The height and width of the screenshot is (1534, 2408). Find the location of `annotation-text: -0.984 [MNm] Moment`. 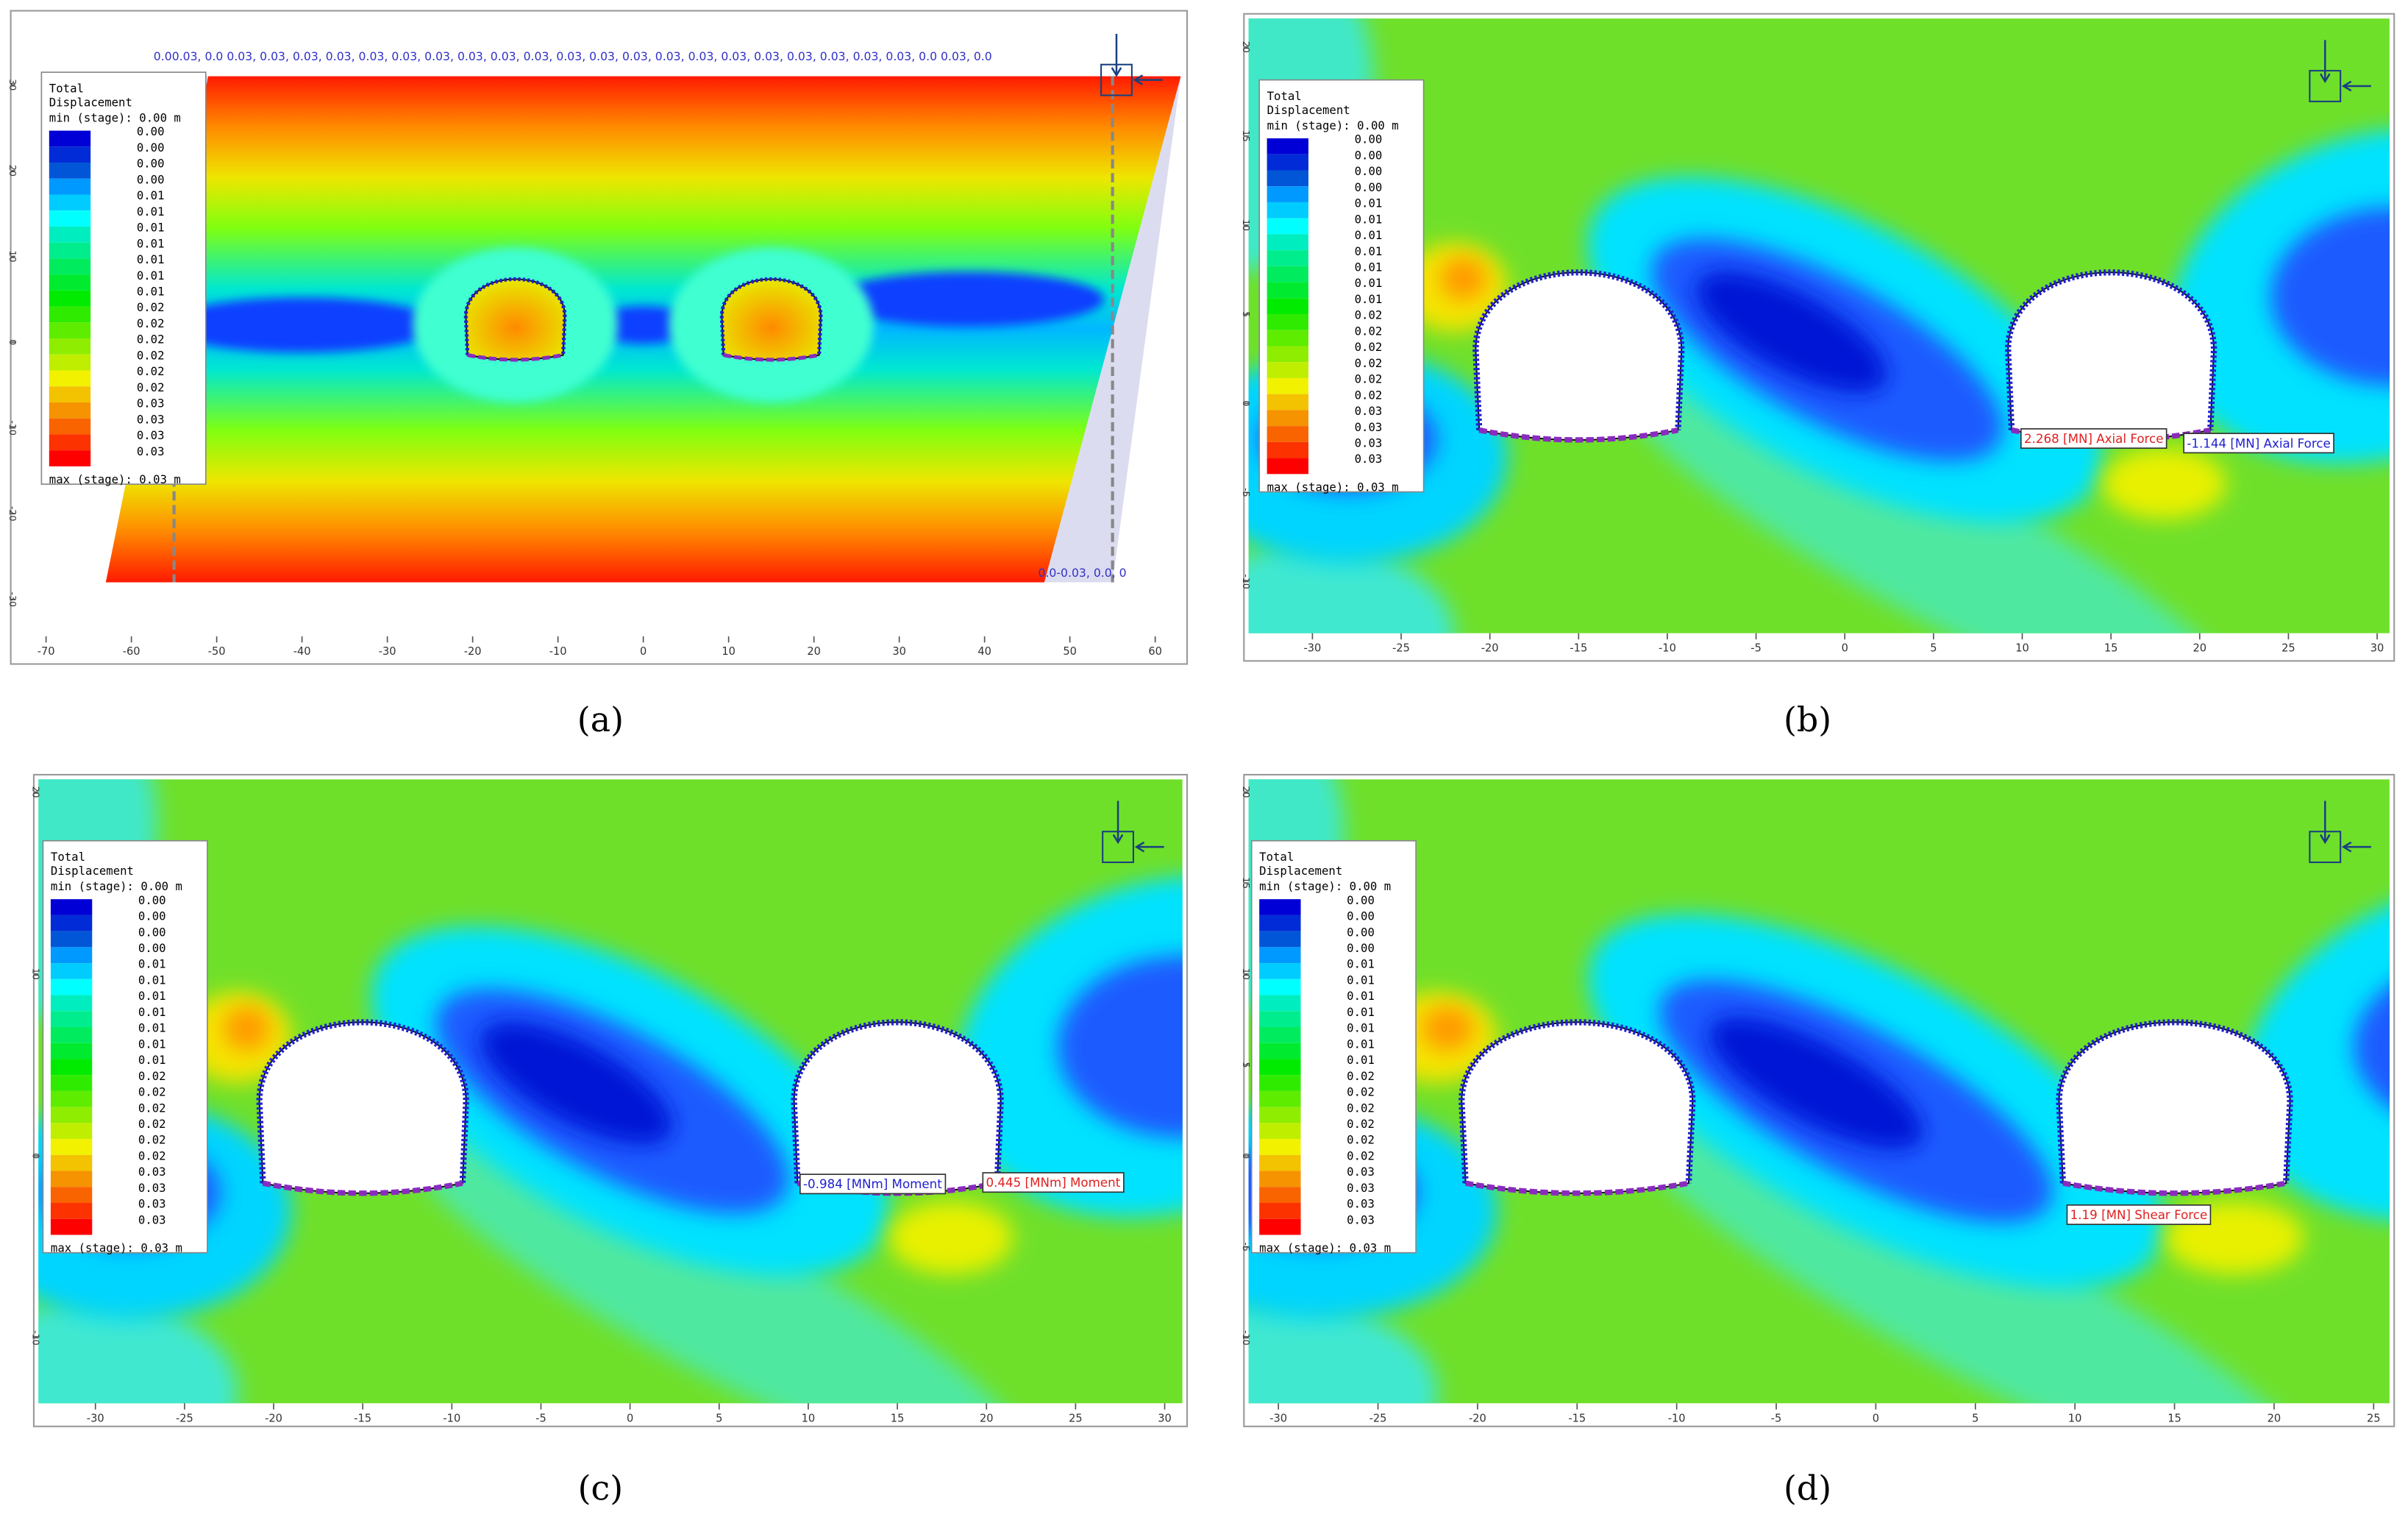

annotation-text: -0.984 [MNm] Moment is located at coordinates (872, 1183).